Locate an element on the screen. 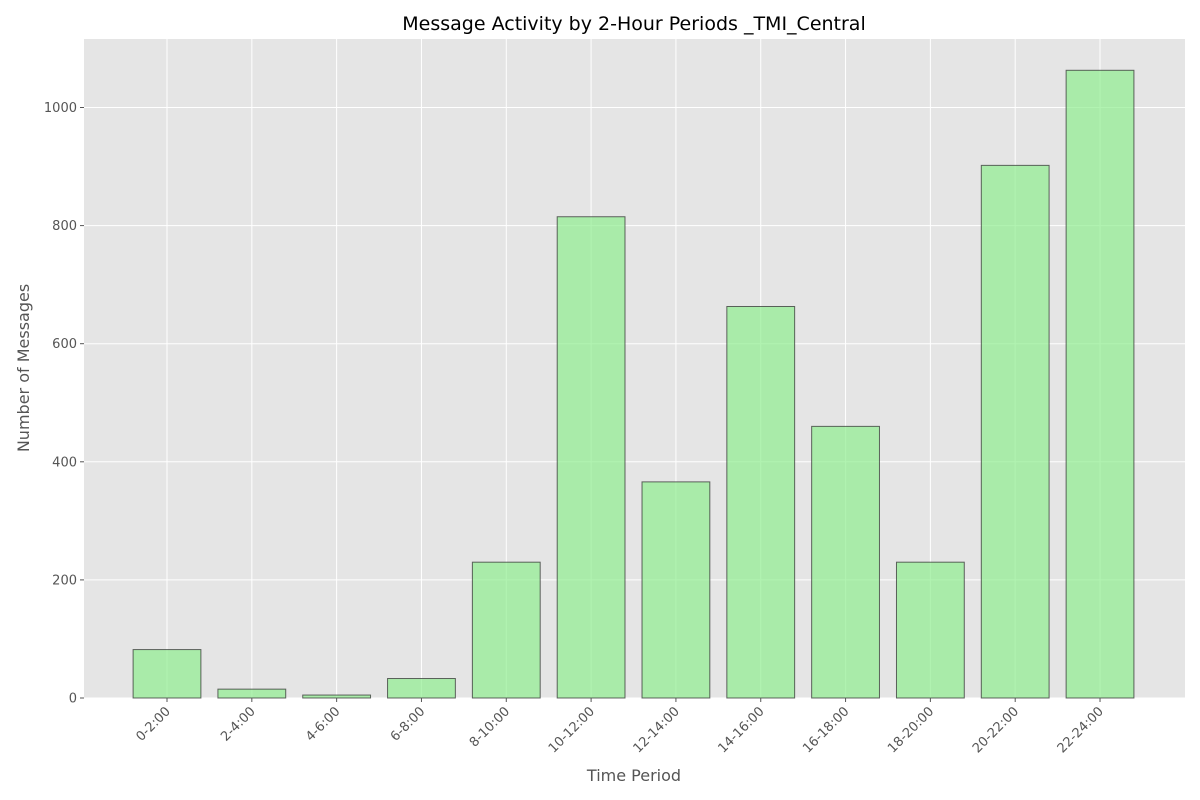 The width and height of the screenshot is (1200, 800). x-tick-label: 6-8:00 is located at coordinates (408, 724).